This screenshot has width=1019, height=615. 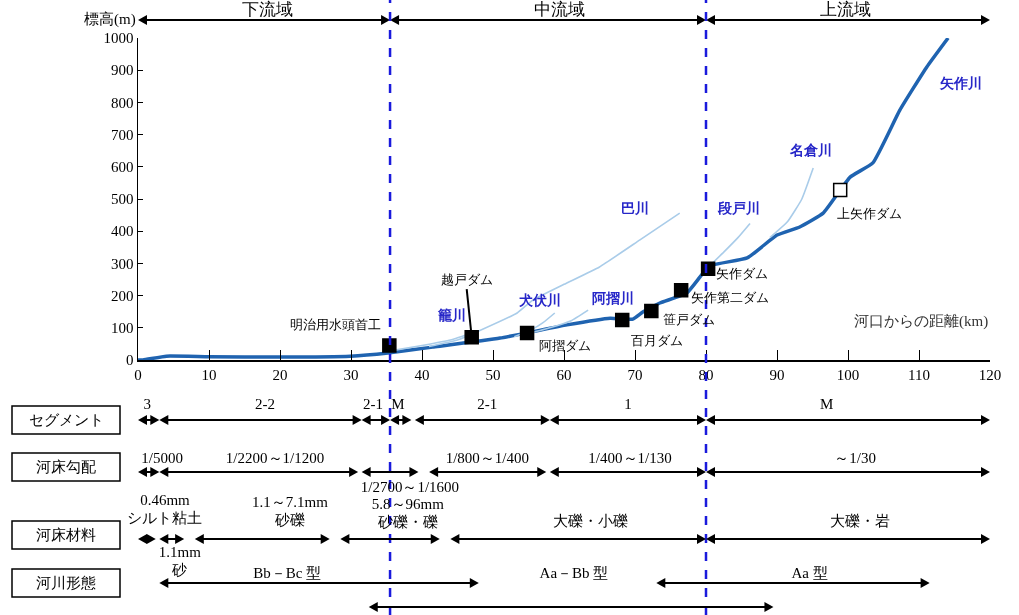 I want to click on text: 下流域, so click(x=268, y=9).